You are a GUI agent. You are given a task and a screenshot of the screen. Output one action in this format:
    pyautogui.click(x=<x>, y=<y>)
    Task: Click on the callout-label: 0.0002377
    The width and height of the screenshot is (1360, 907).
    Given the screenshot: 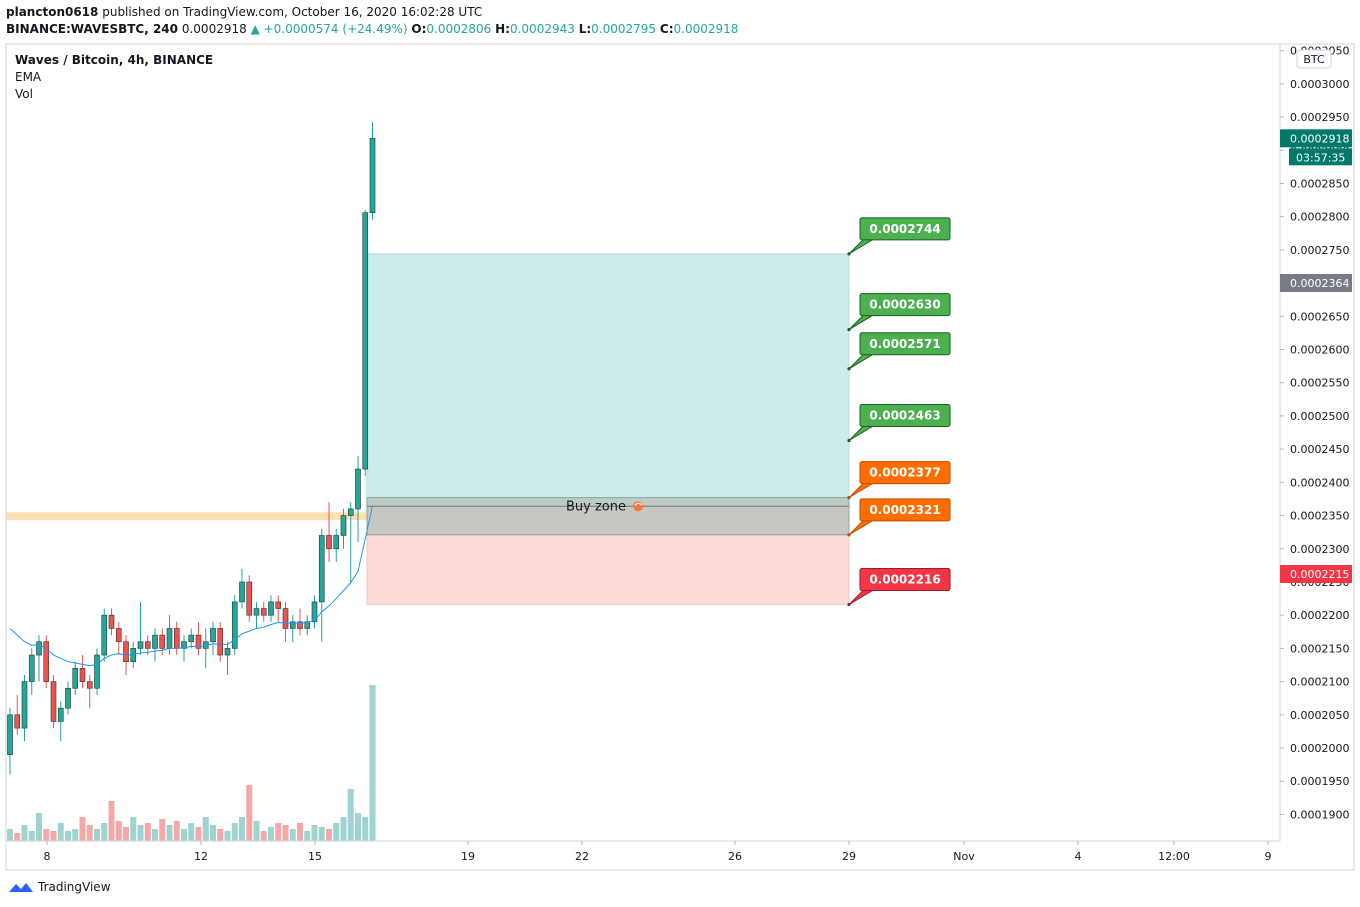 What is the action you would take?
    pyautogui.click(x=904, y=473)
    